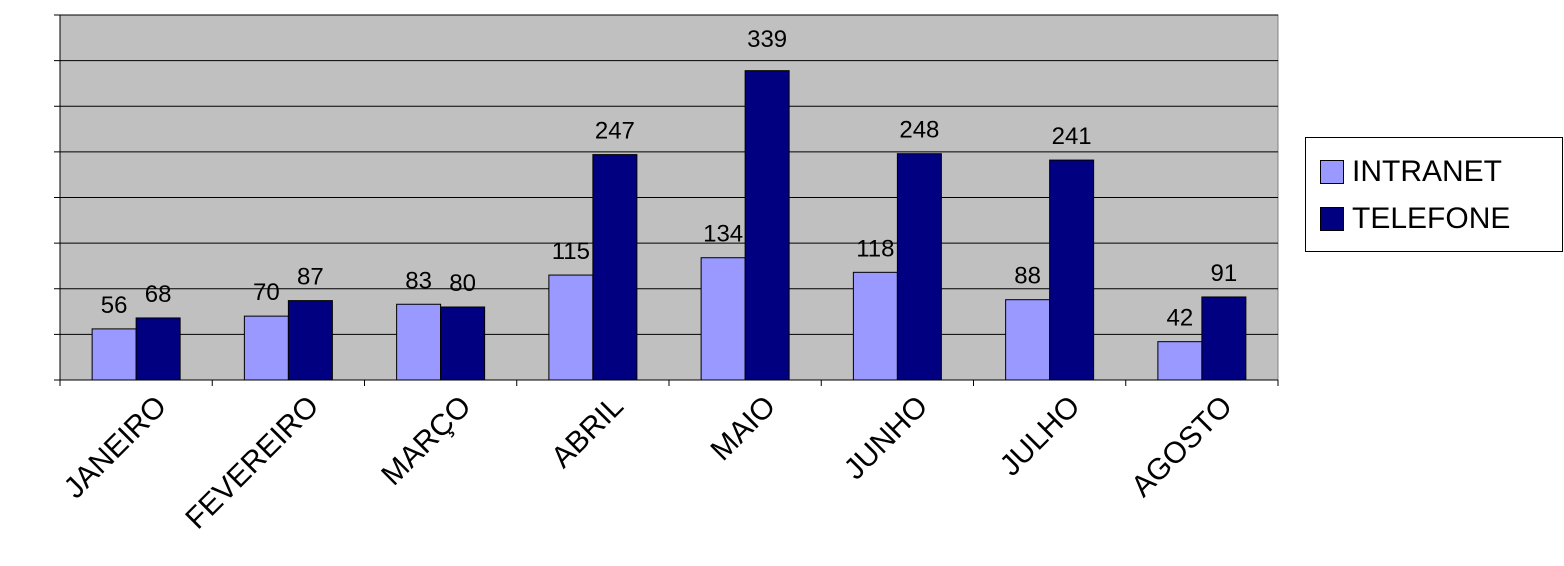 Image resolution: width=1564 pixels, height=566 pixels. I want to click on data-label-intranet: 83, so click(418, 280).